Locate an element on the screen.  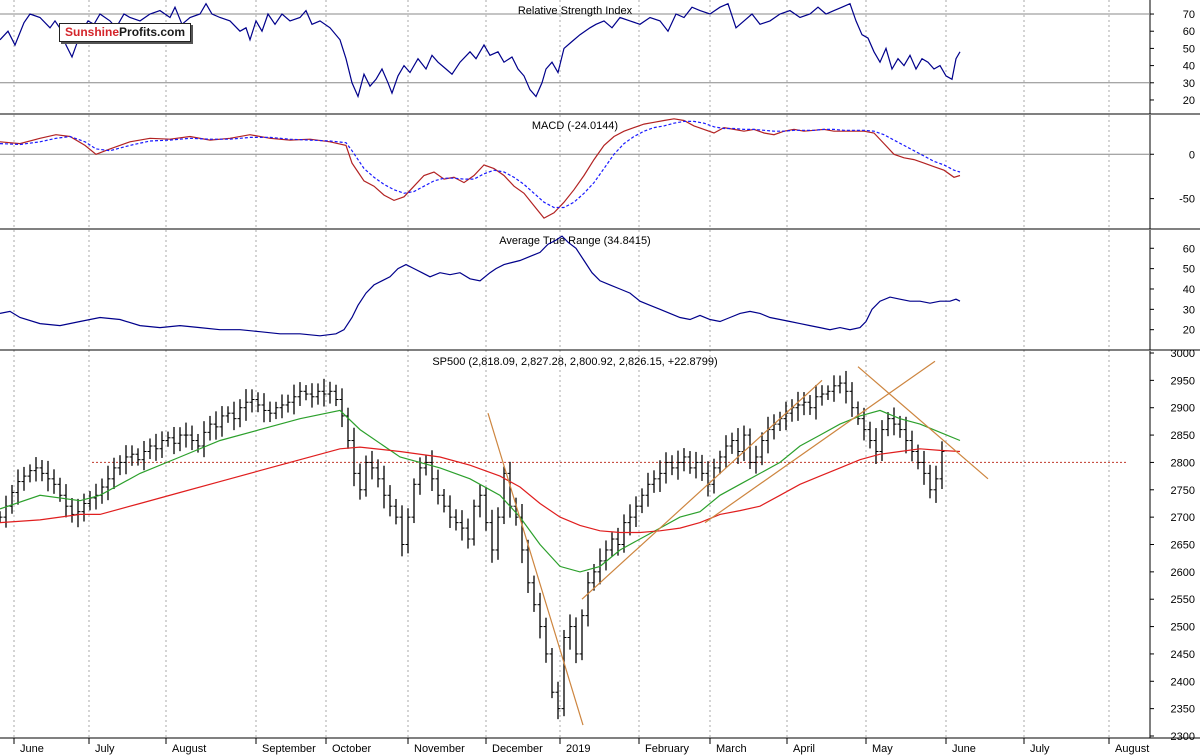
y-tick-label: 20 is located at coordinates (1189, 331).